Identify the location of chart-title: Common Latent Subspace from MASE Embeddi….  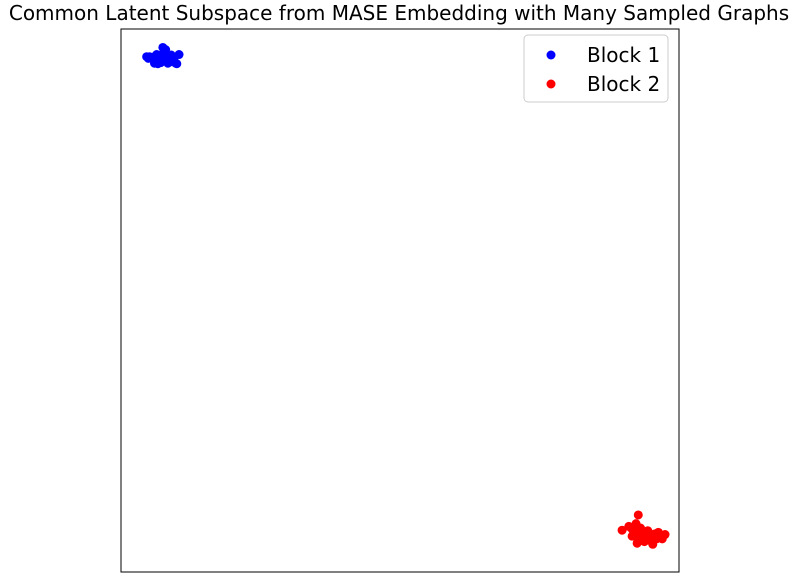
(399, 13).